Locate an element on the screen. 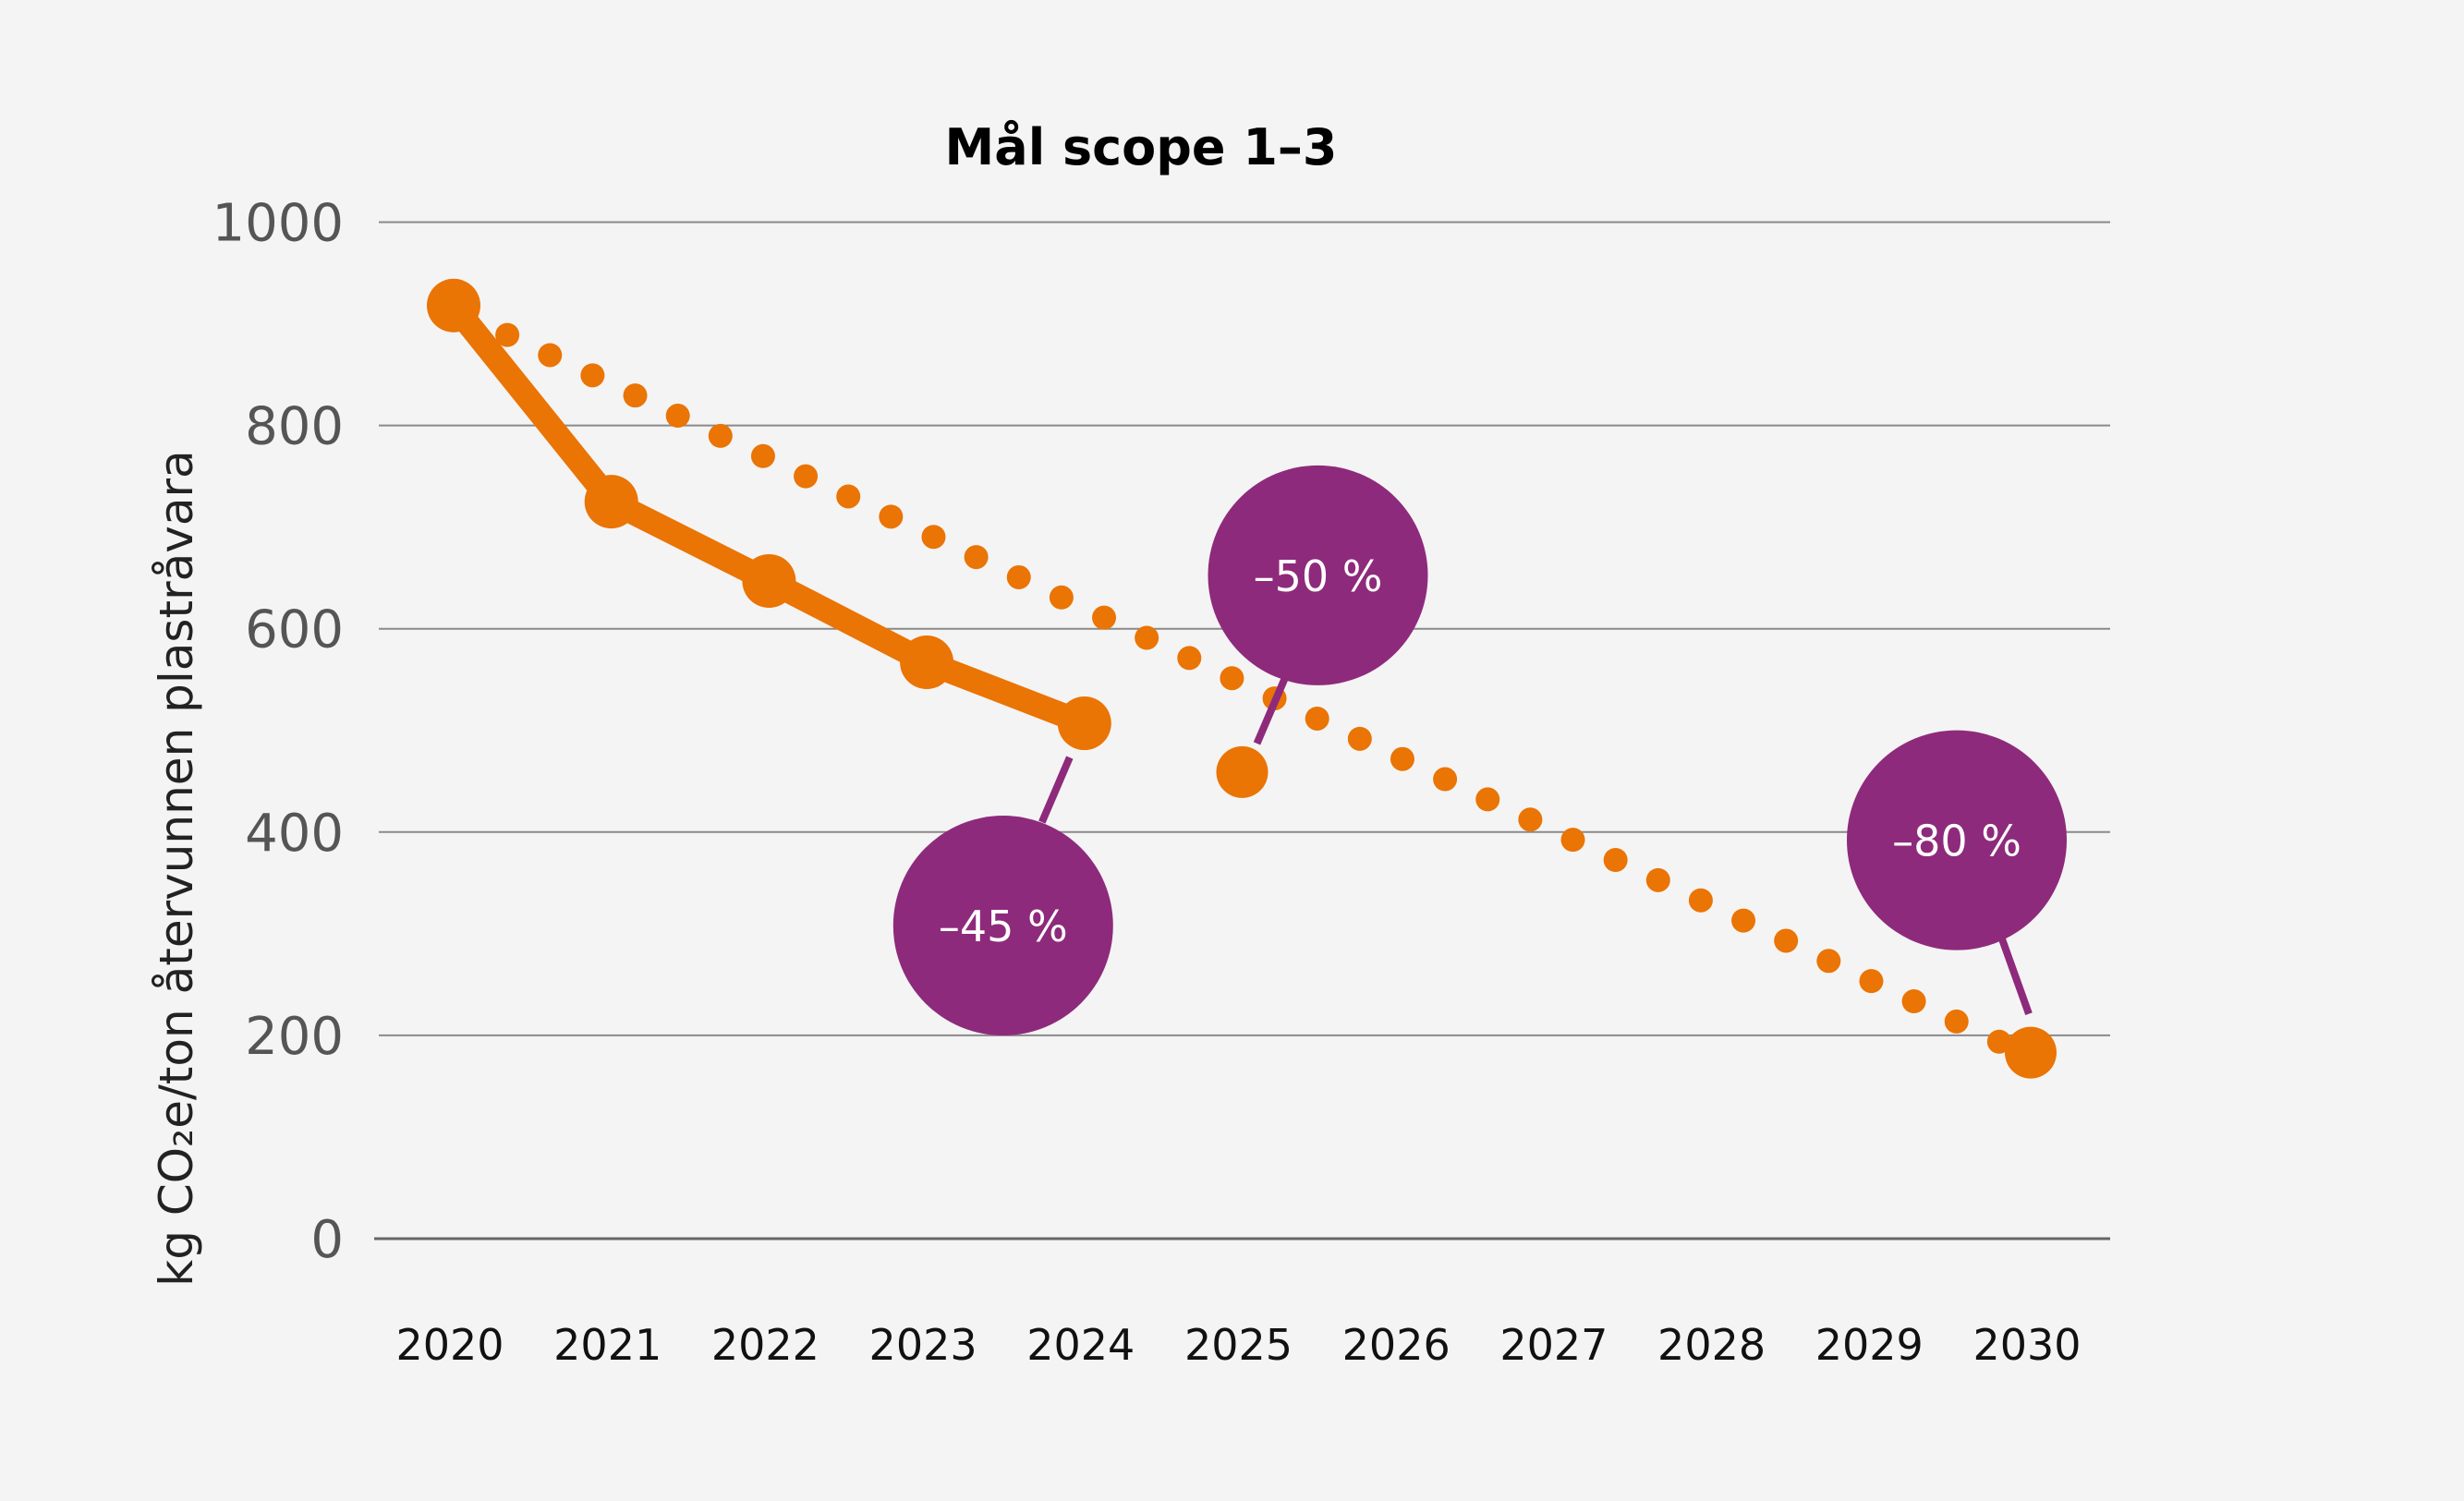  actual-series is located at coordinates (769, 514).